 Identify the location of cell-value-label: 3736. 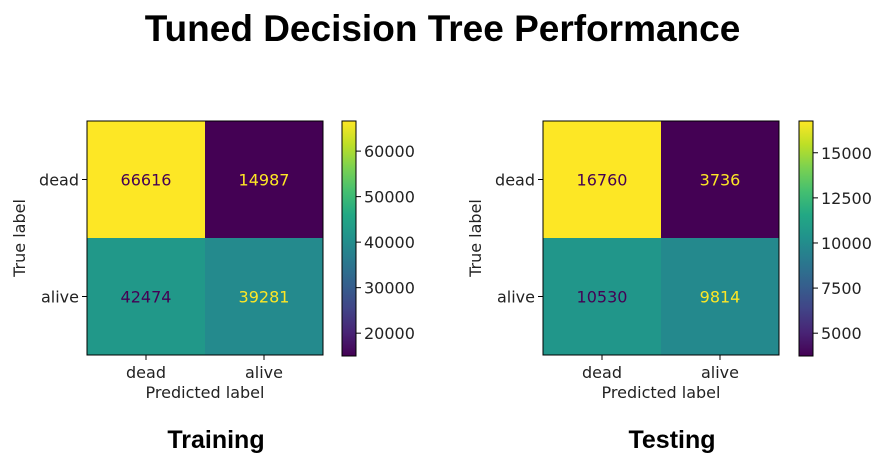
(720, 180).